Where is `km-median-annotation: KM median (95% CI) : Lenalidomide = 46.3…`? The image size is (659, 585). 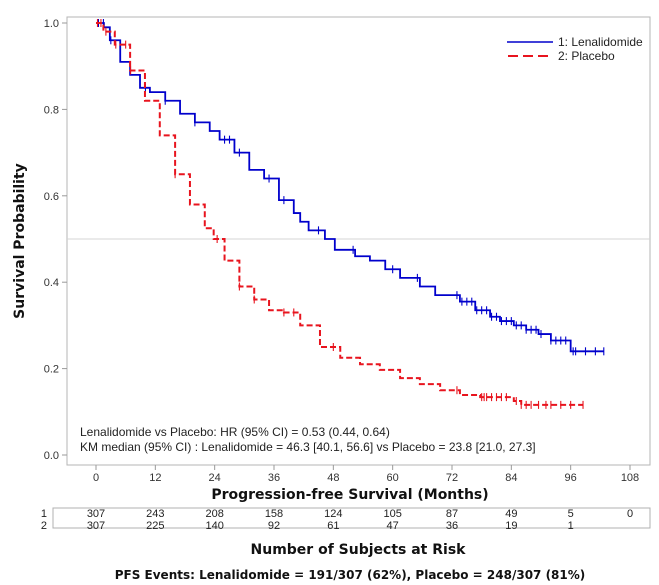 km-median-annotation: KM median (95% CI) : Lenalidomide = 46.3… is located at coordinates (308, 447).